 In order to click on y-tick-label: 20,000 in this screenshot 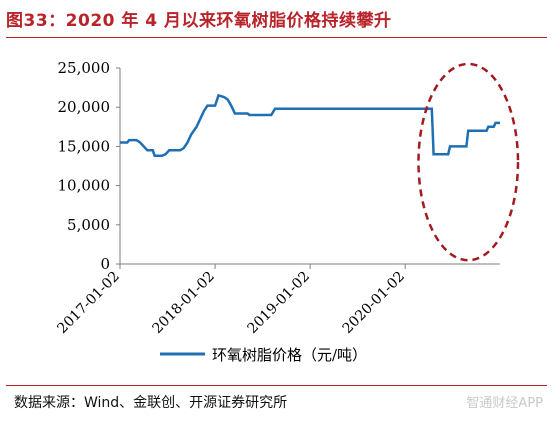, I will do `click(84, 107)`.